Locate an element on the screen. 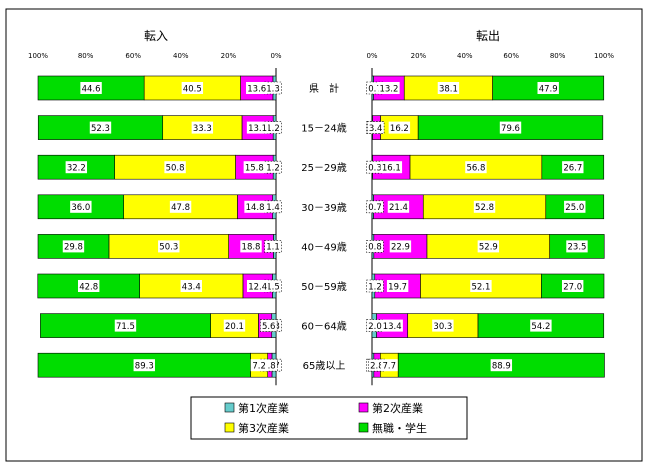 The width and height of the screenshot is (651, 474). left-data-label-tertiary-row-5: 43.4 is located at coordinates (191, 287).